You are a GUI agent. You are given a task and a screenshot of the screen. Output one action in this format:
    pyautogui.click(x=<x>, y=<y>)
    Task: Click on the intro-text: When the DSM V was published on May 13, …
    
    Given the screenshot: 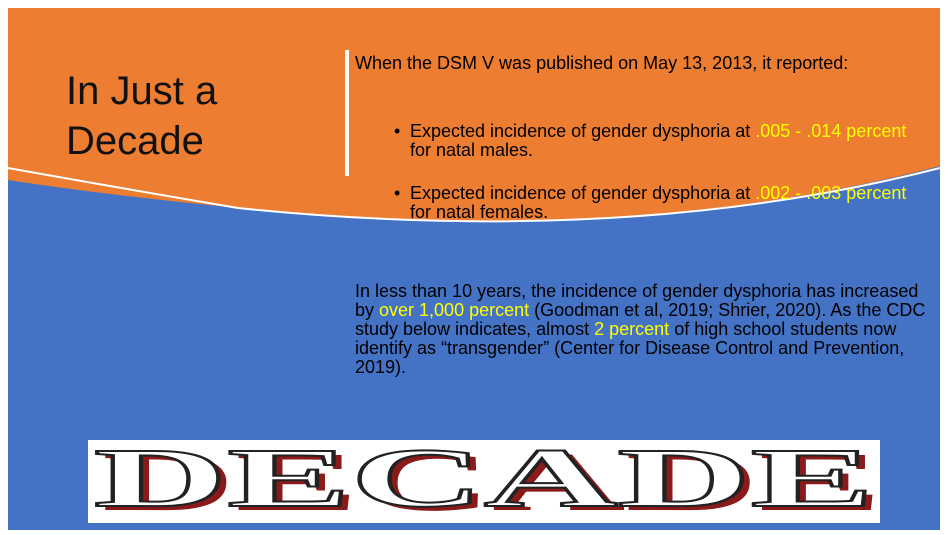 What is the action you would take?
    pyautogui.click(x=602, y=63)
    